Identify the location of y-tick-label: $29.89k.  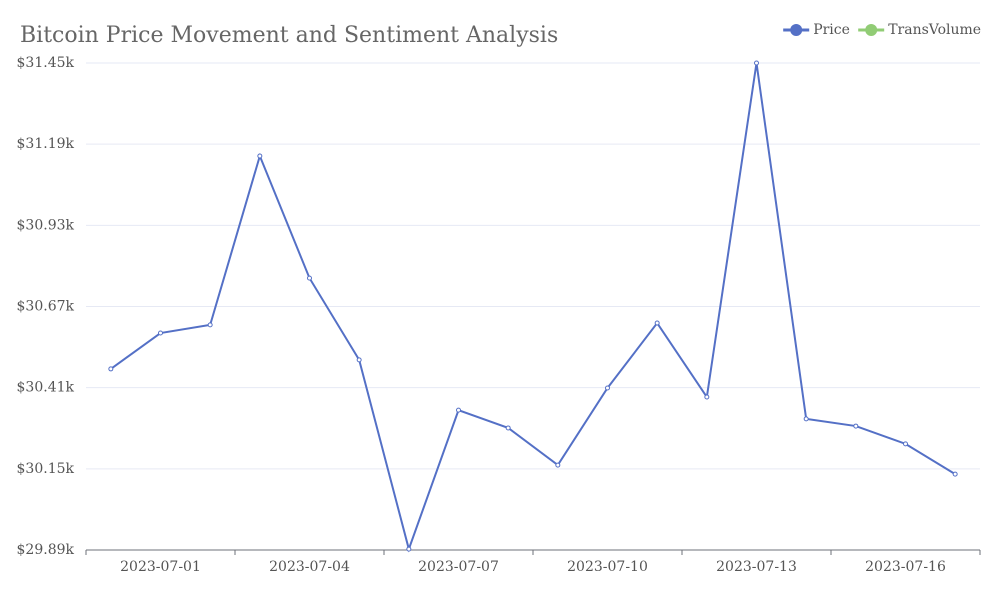
(46, 550).